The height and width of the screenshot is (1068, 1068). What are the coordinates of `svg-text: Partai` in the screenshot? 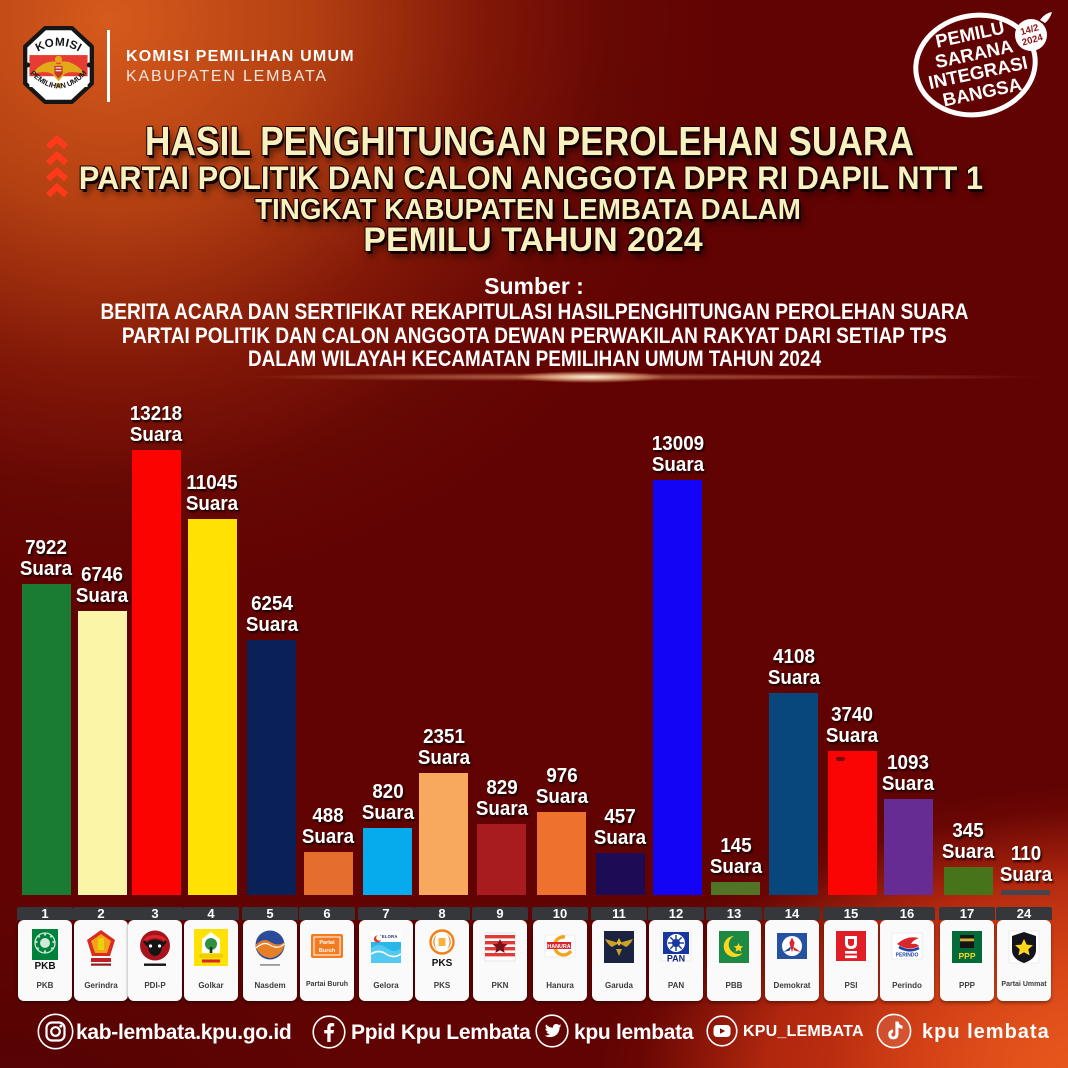 It's located at (327, 943).